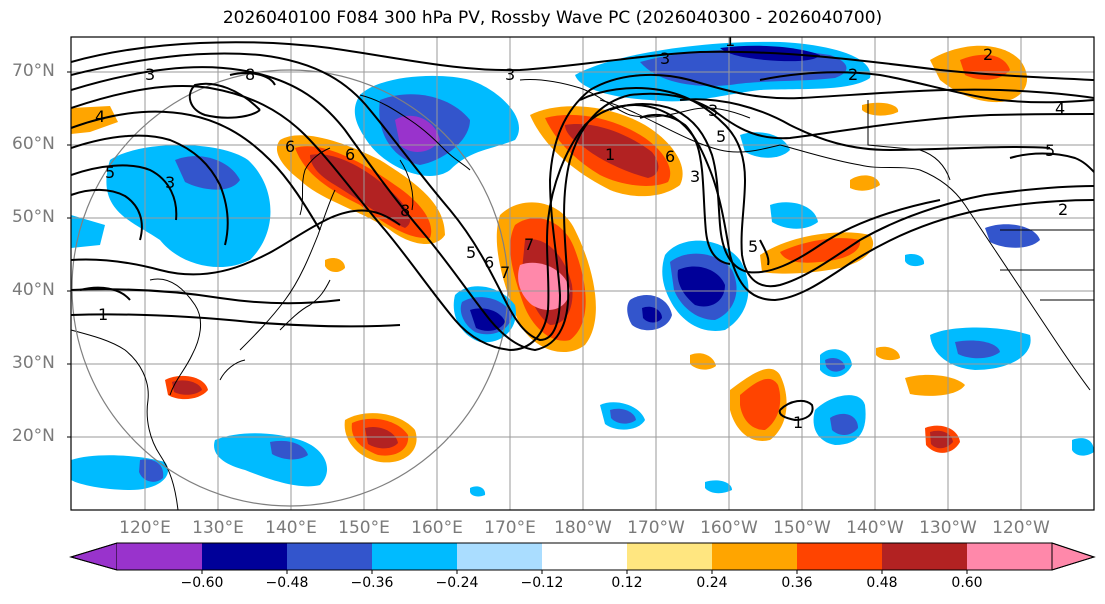  What do you see at coordinates (33, 144) in the screenshot?
I see `lat-label: 60°N` at bounding box center [33, 144].